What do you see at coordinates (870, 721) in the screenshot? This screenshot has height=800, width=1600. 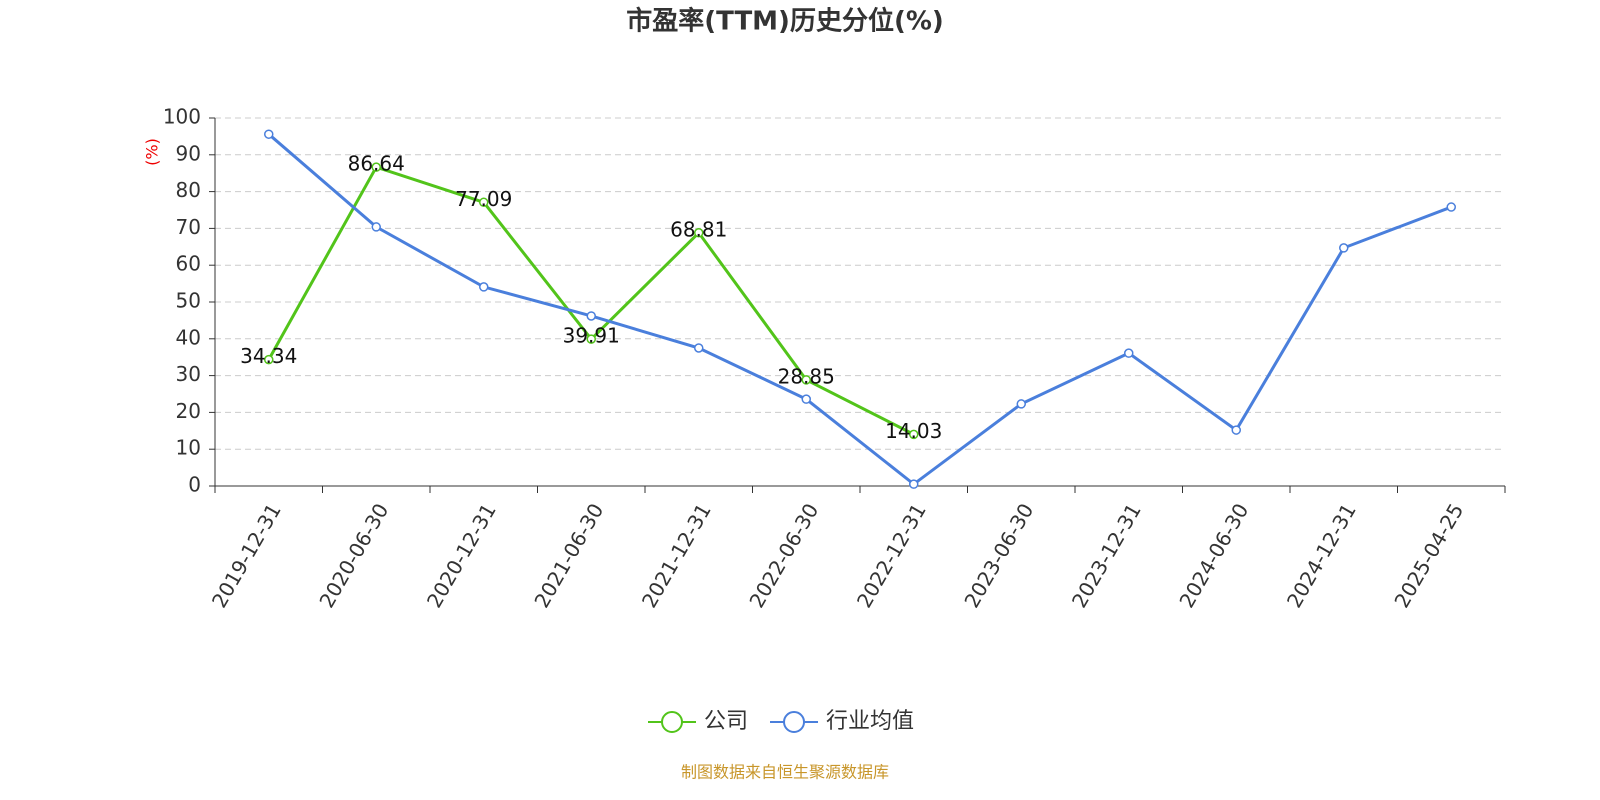 I see `legend-label: 行业均值` at bounding box center [870, 721].